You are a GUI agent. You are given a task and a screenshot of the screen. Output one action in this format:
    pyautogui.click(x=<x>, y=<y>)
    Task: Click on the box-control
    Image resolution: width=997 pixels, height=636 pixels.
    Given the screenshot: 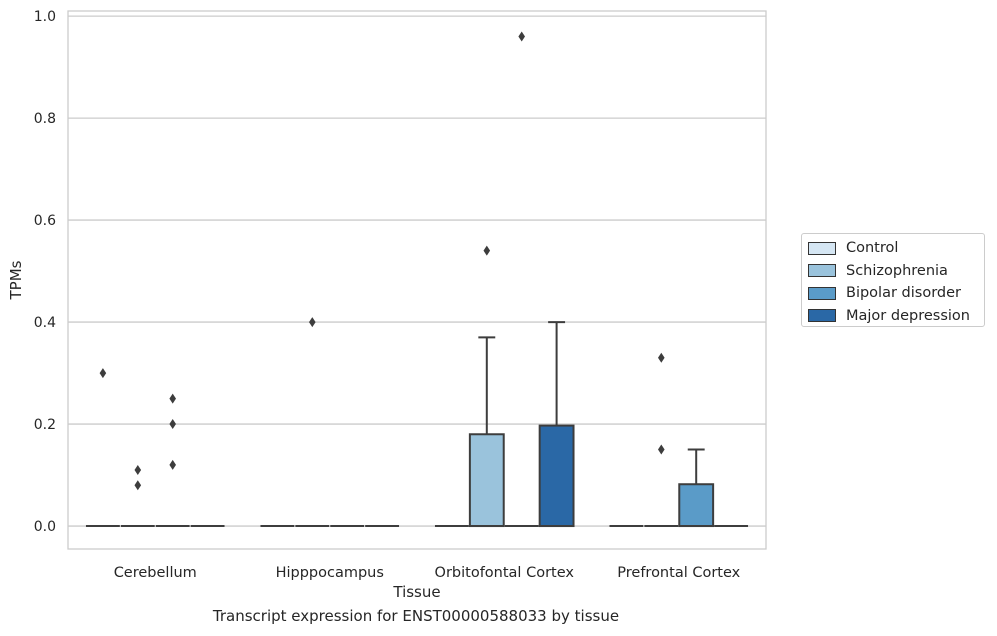 What is the action you would take?
    pyautogui.click(x=102, y=448)
    